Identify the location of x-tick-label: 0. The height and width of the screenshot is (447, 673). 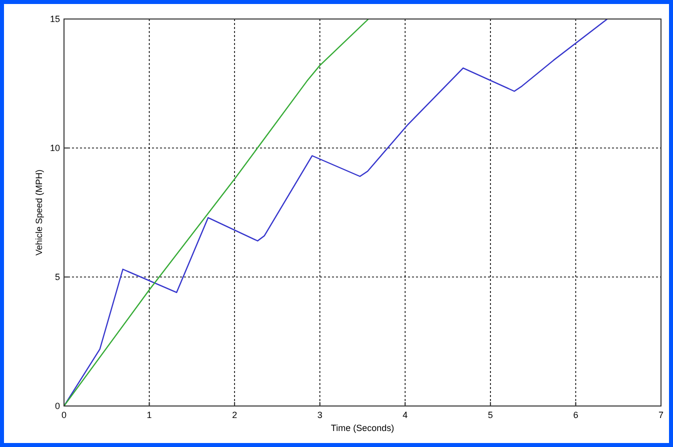
(64, 415).